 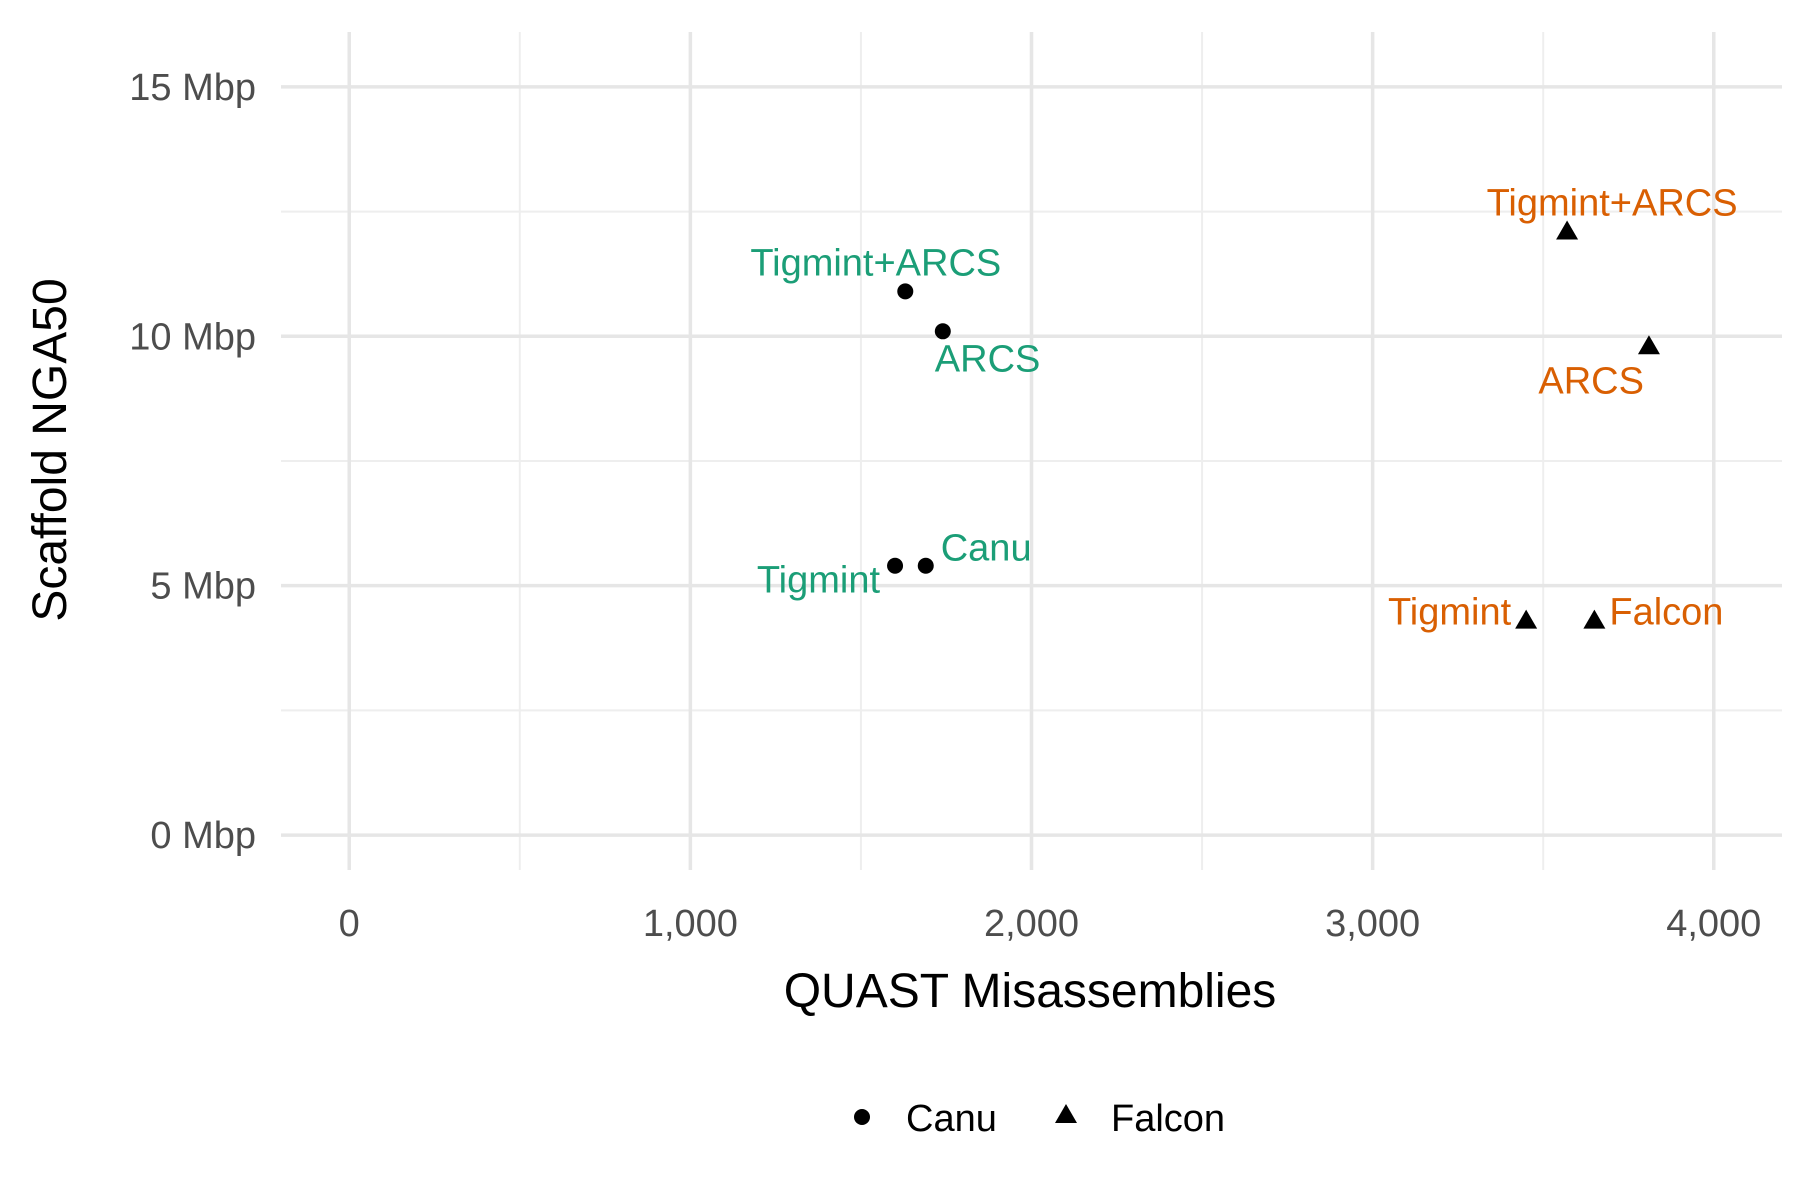 What do you see at coordinates (1168, 1119) in the screenshot?
I see `legend-falcon-label: Falcon` at bounding box center [1168, 1119].